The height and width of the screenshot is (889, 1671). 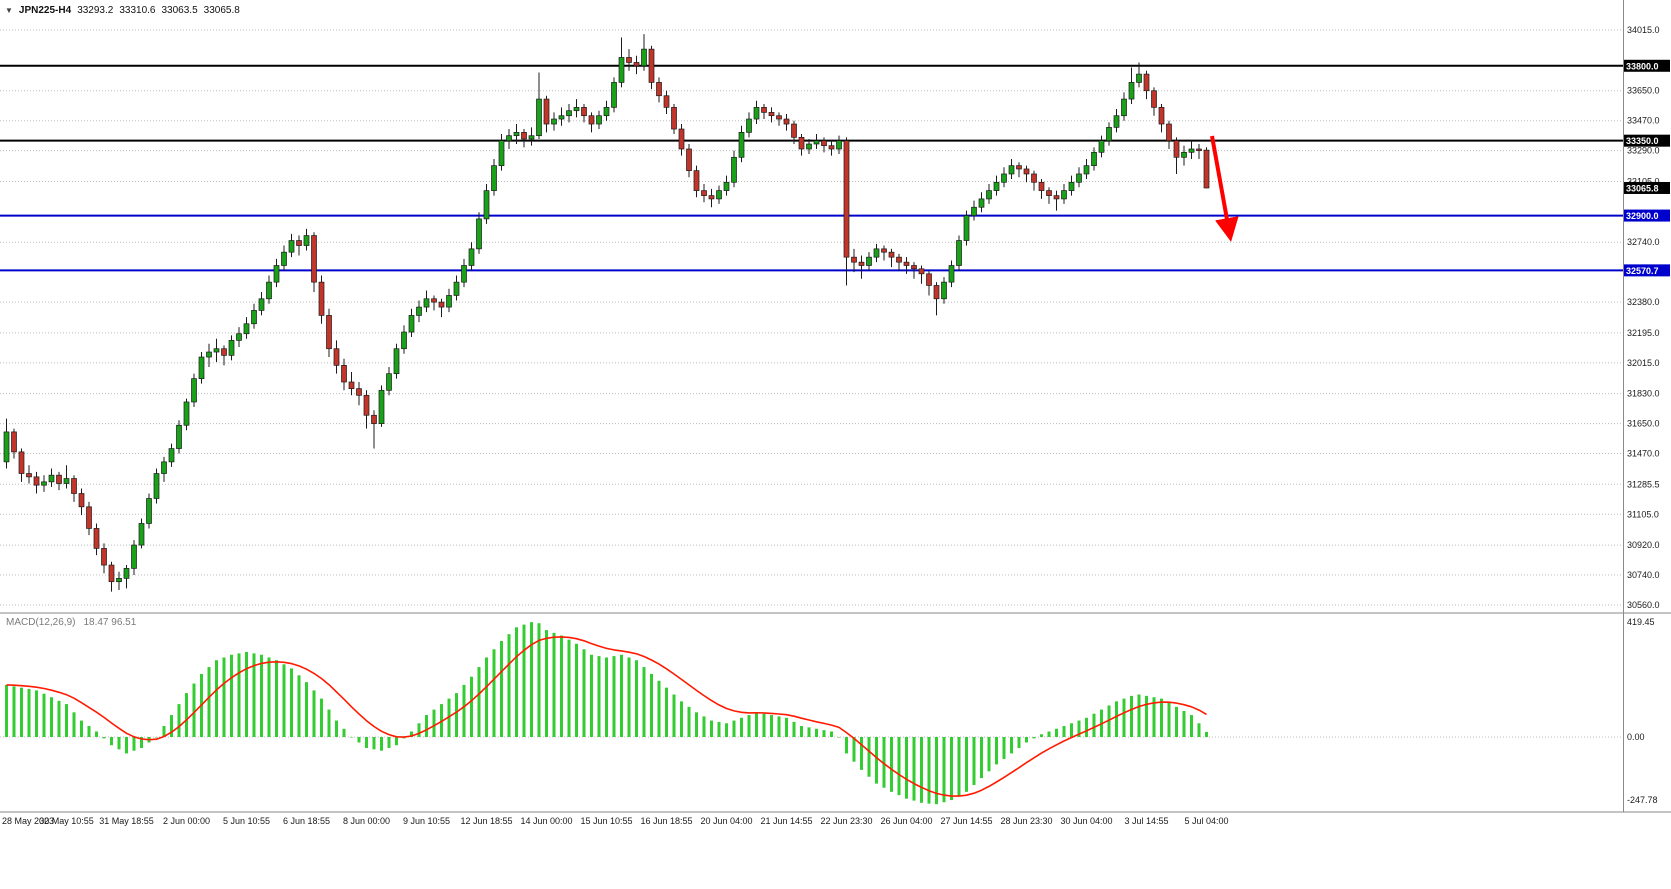 I want to click on svg-text: 31 May 18:55, so click(x=126, y=821).